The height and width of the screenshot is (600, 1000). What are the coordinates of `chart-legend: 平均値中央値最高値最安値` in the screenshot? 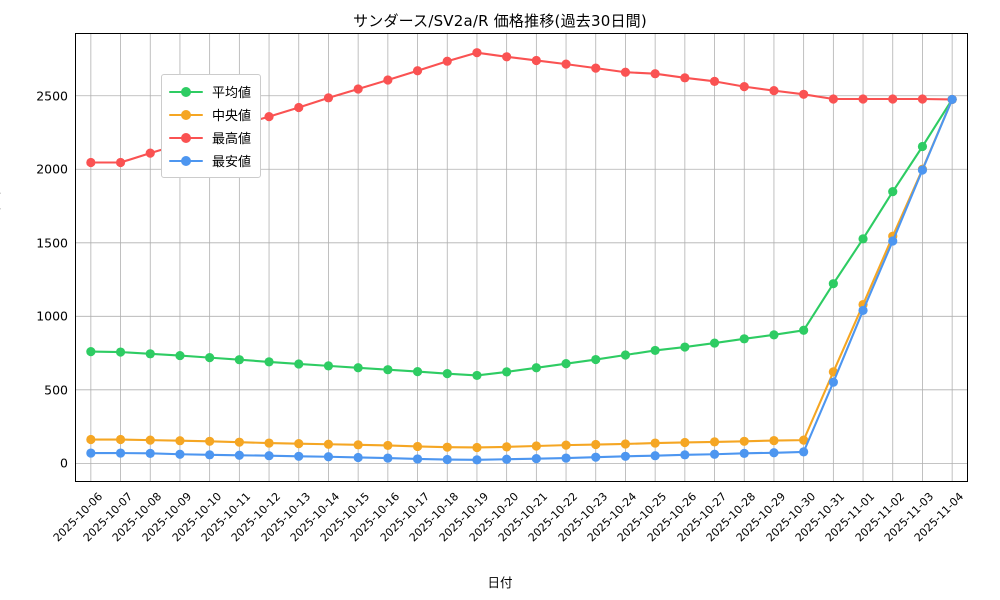 It's located at (211, 126).